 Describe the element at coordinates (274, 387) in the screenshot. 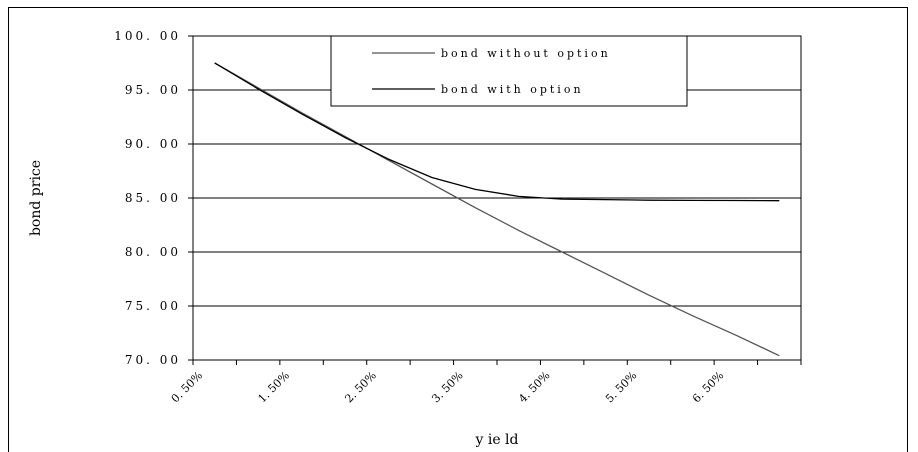

I see `x-tick-label: 1. 50%` at that location.